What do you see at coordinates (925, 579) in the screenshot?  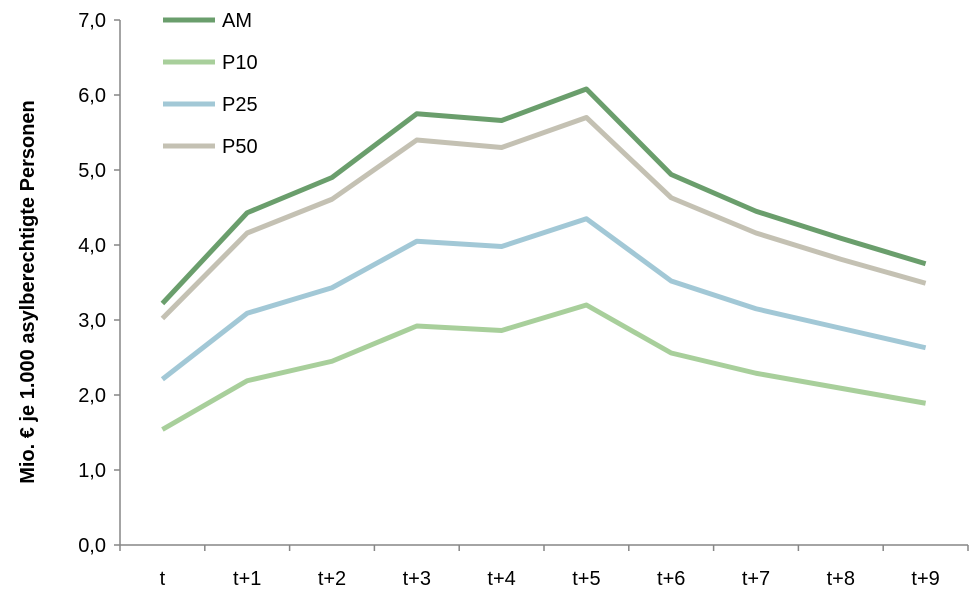 I see `x-tick-label: t+9` at bounding box center [925, 579].